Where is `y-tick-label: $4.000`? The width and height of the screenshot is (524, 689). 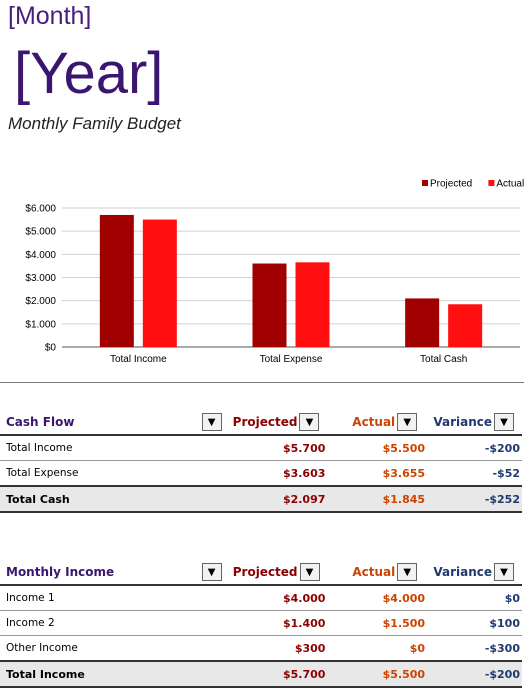 y-tick-label: $4.000 is located at coordinates (40, 255).